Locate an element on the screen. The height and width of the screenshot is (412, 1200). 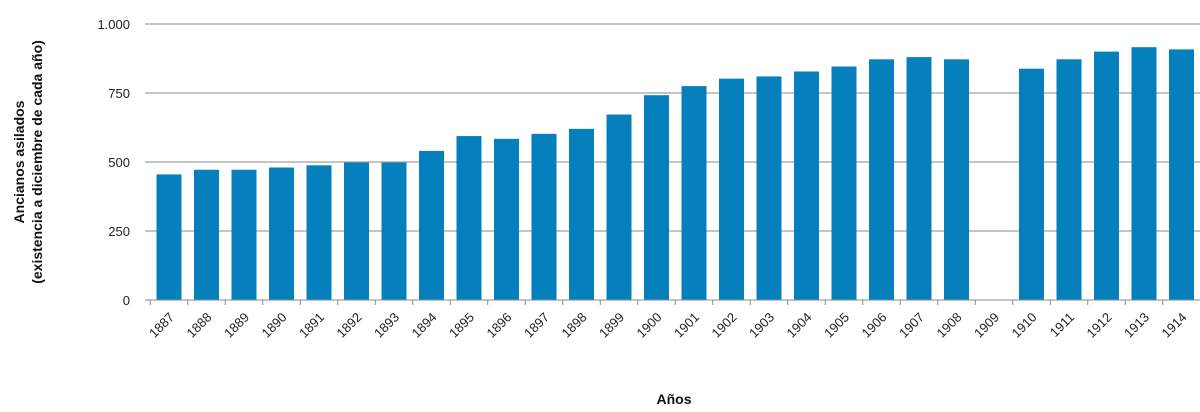
x-tick-label-1891: 1891 is located at coordinates (311, 325).